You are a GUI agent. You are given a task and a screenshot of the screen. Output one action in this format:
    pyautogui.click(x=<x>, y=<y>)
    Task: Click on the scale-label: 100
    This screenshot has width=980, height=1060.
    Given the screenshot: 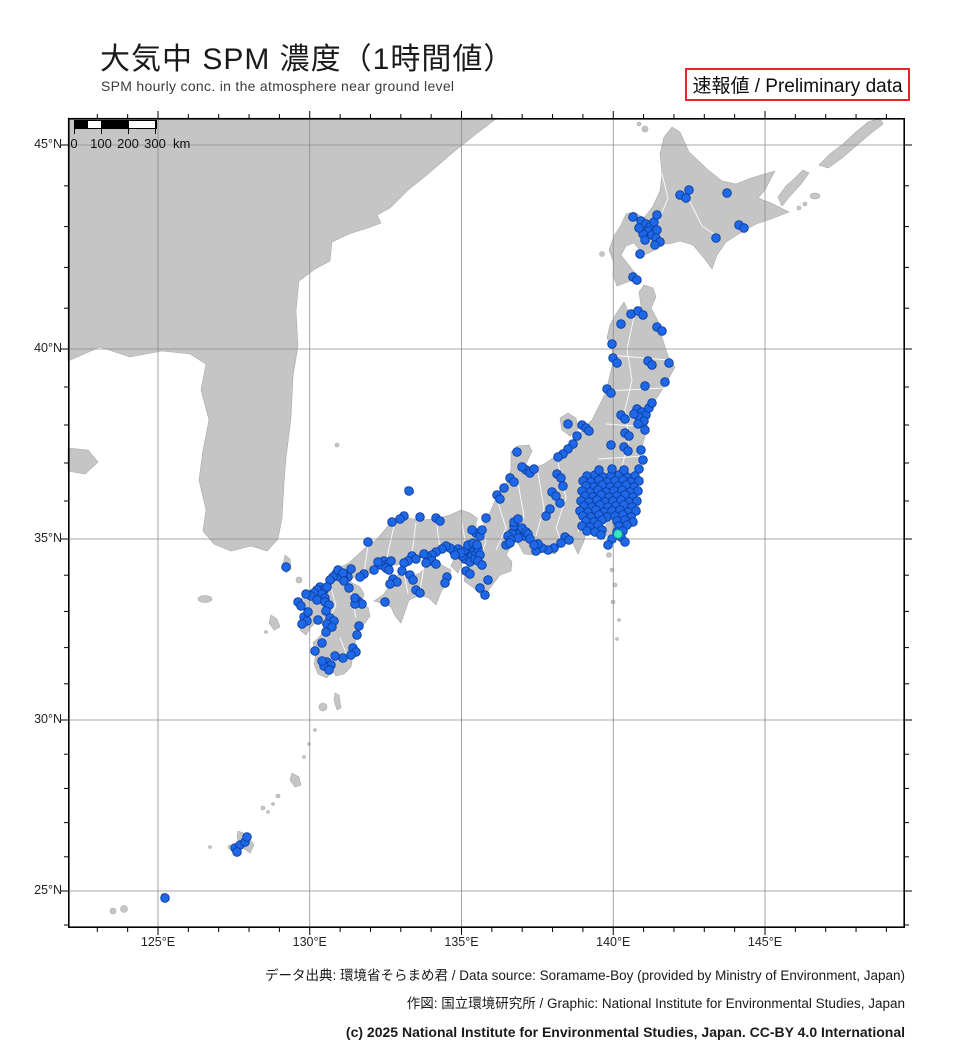 What is the action you would take?
    pyautogui.click(x=101, y=143)
    